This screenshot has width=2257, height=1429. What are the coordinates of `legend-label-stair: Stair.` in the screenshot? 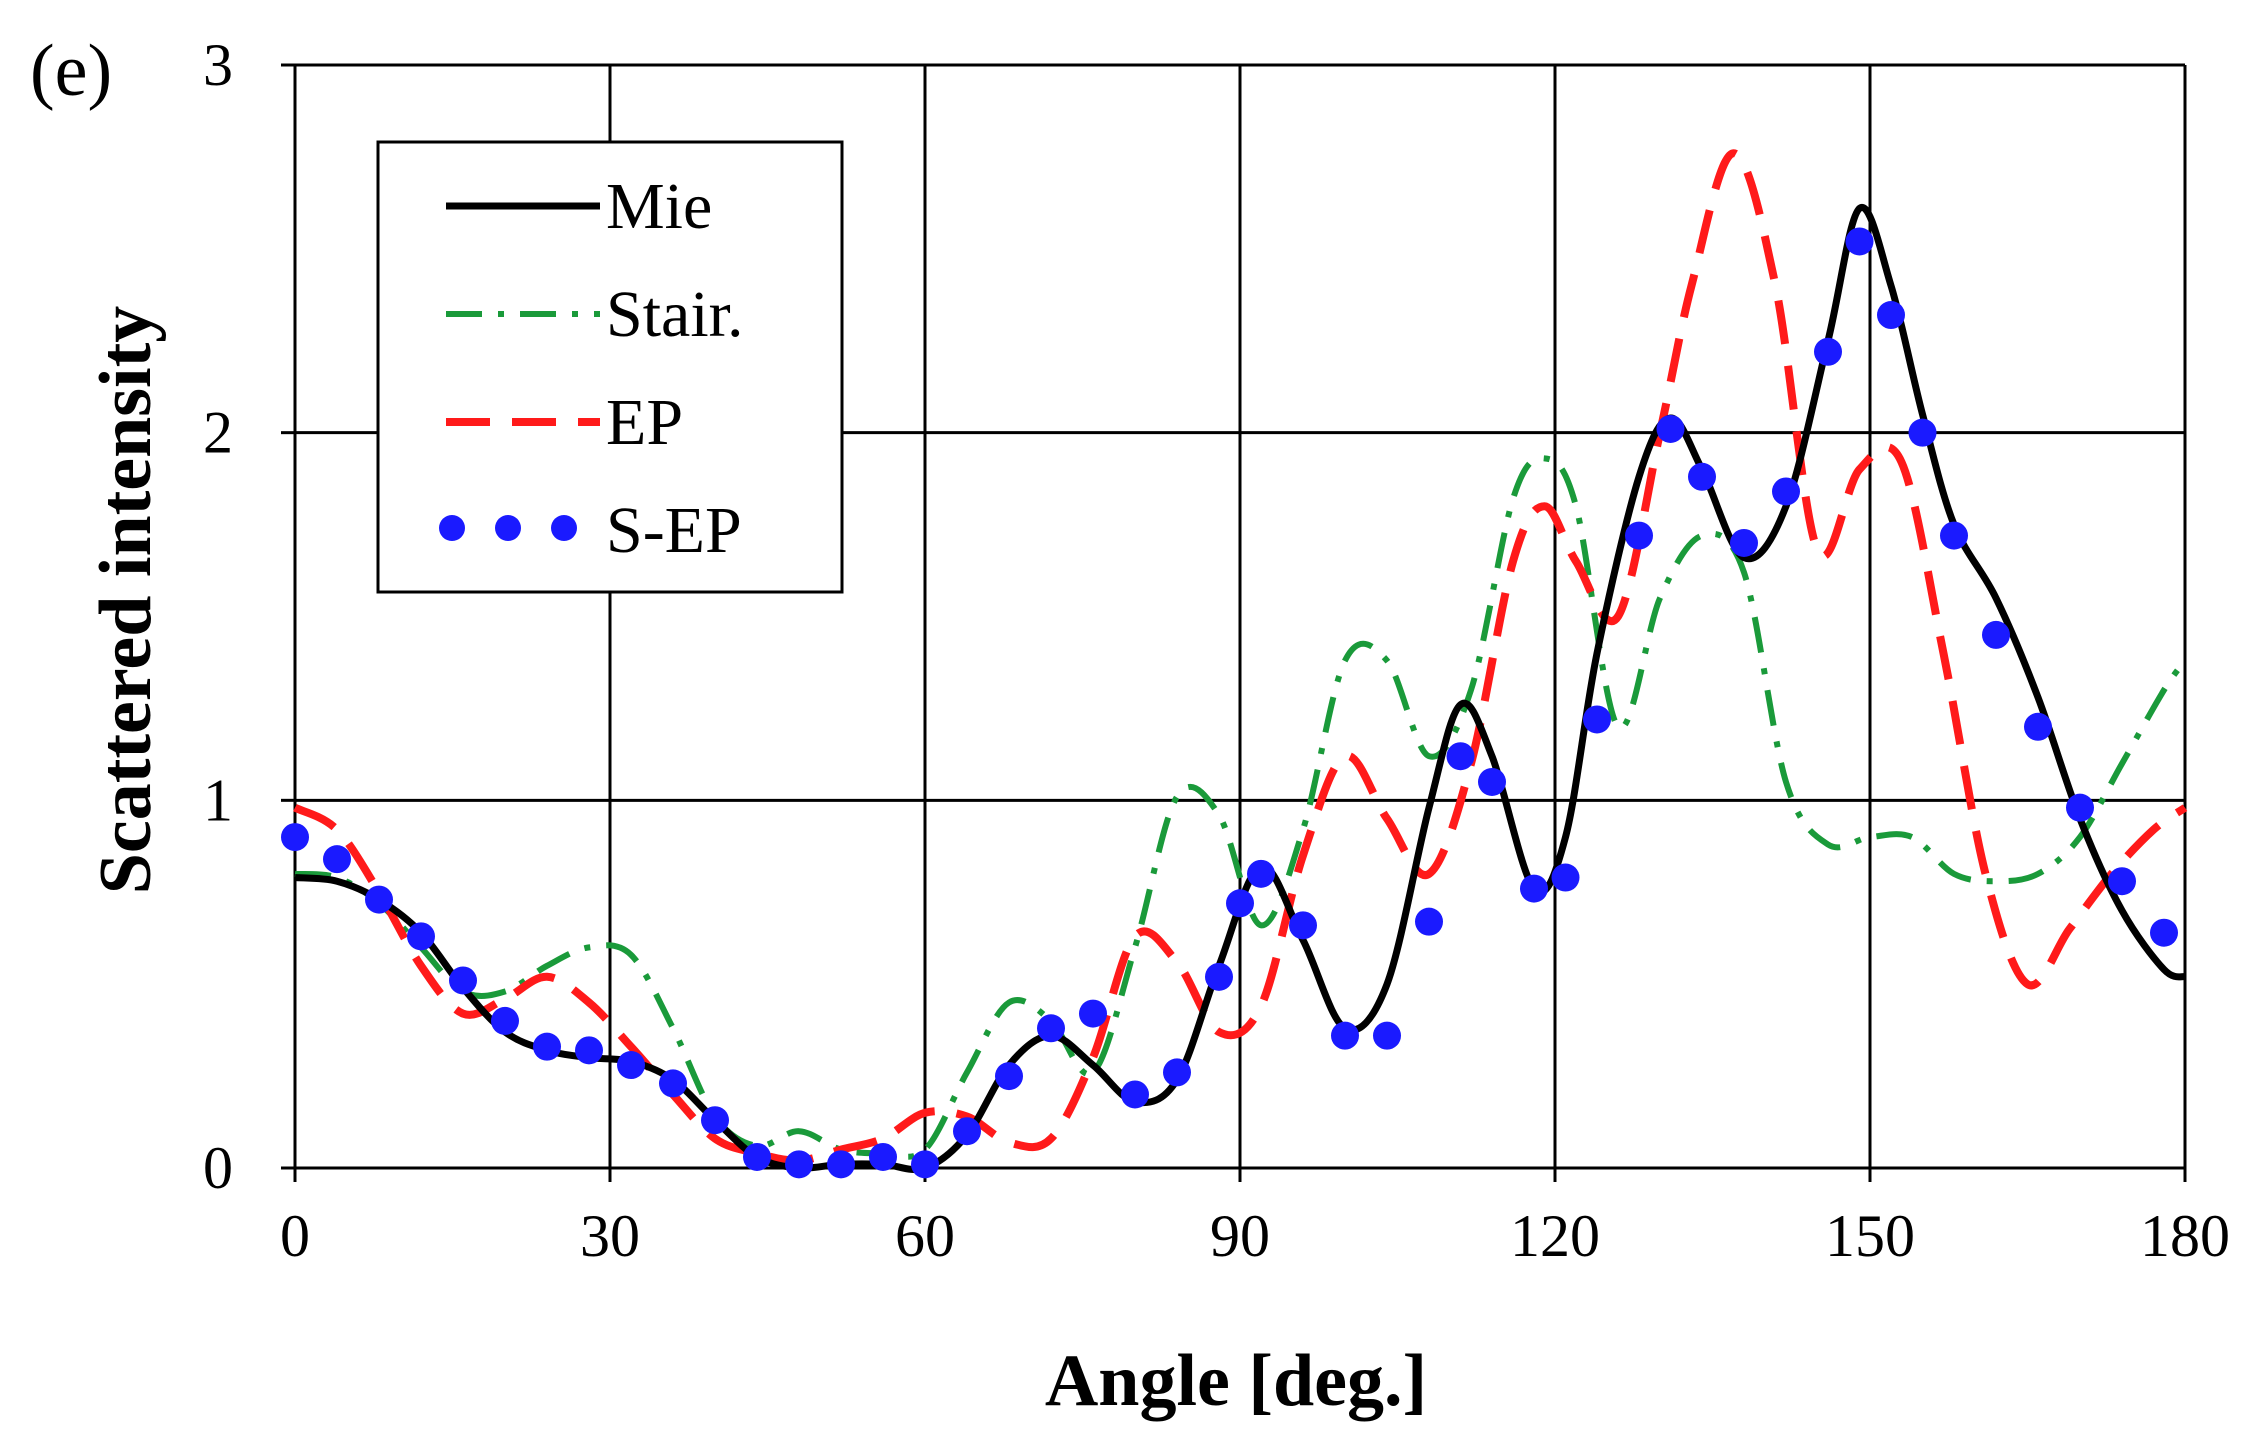 It's located at (675, 314).